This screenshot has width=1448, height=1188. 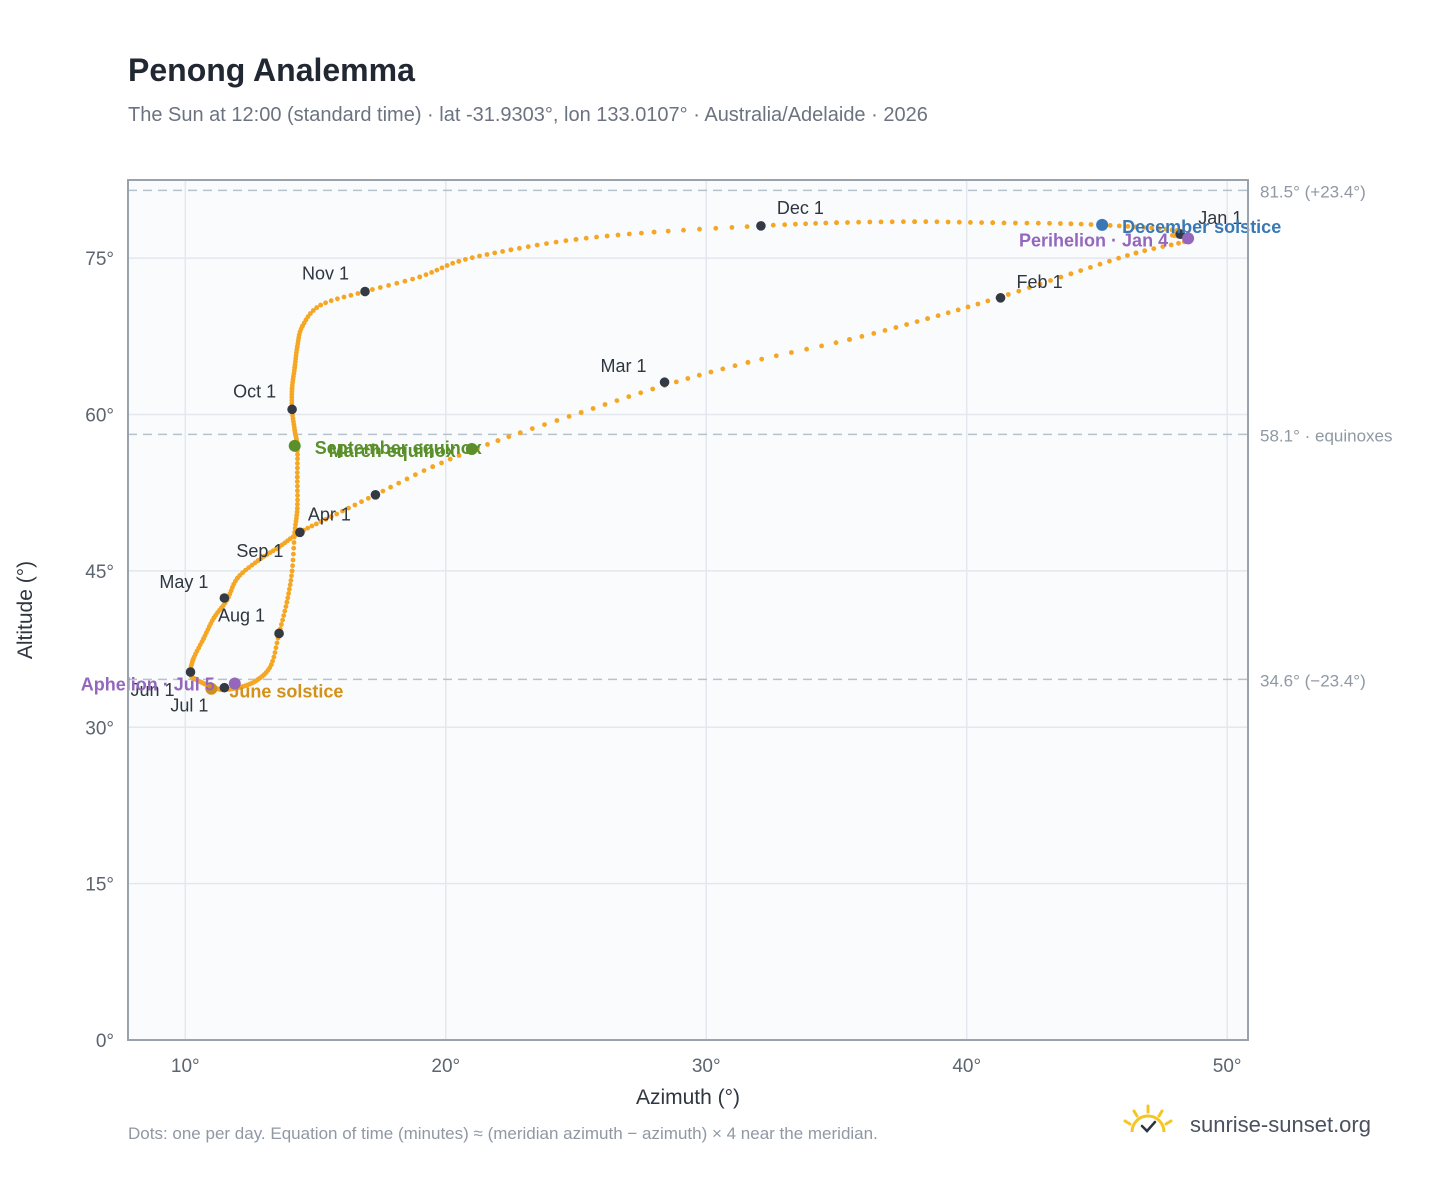 What do you see at coordinates (329, 514) in the screenshot?
I see `month-label: Apr 1` at bounding box center [329, 514].